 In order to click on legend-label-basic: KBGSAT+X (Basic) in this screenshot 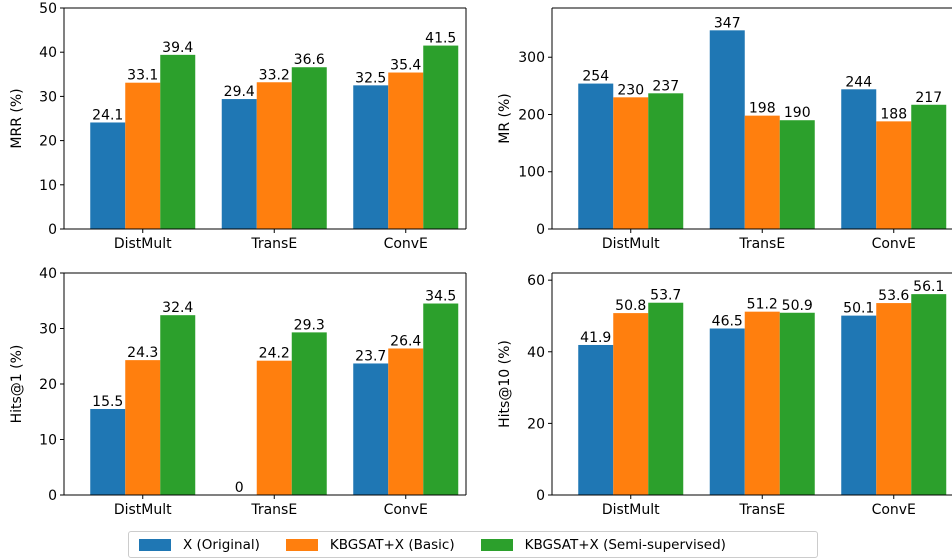, I will do `click(392, 544)`.